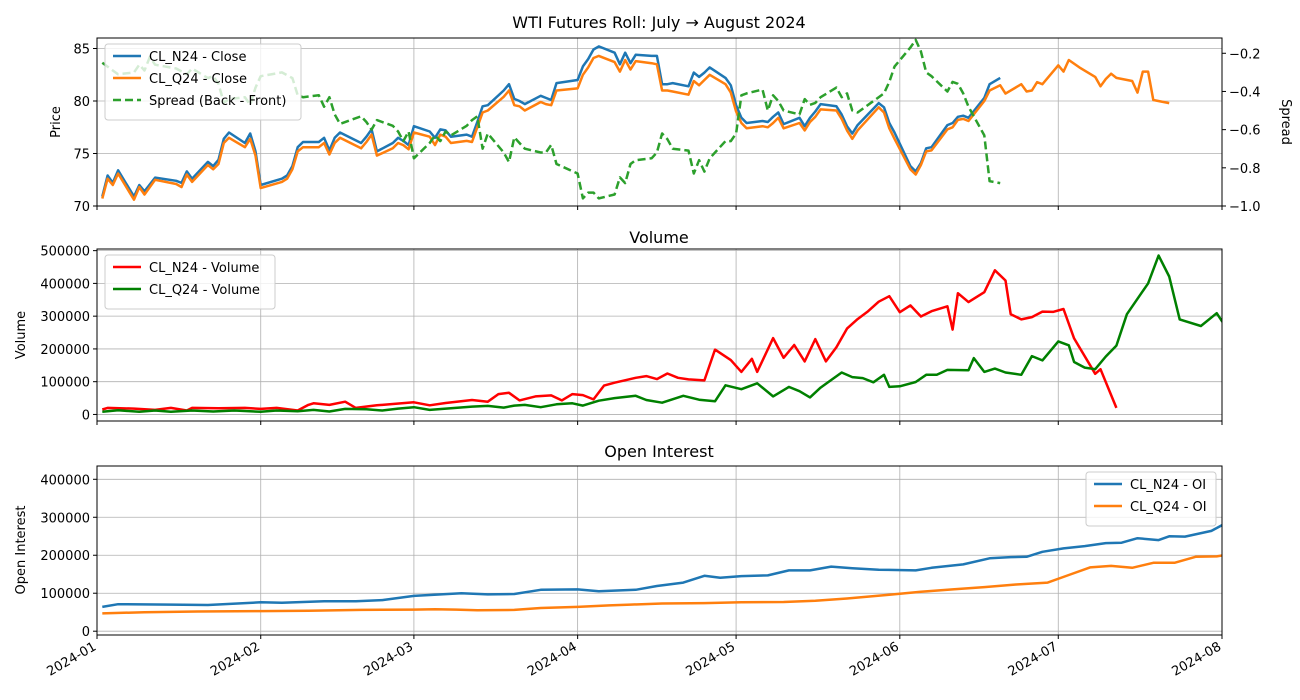 This screenshot has width=1300, height=700. What do you see at coordinates (197, 57) in the screenshot?
I see `legend-label: CL_N24 - Close` at bounding box center [197, 57].